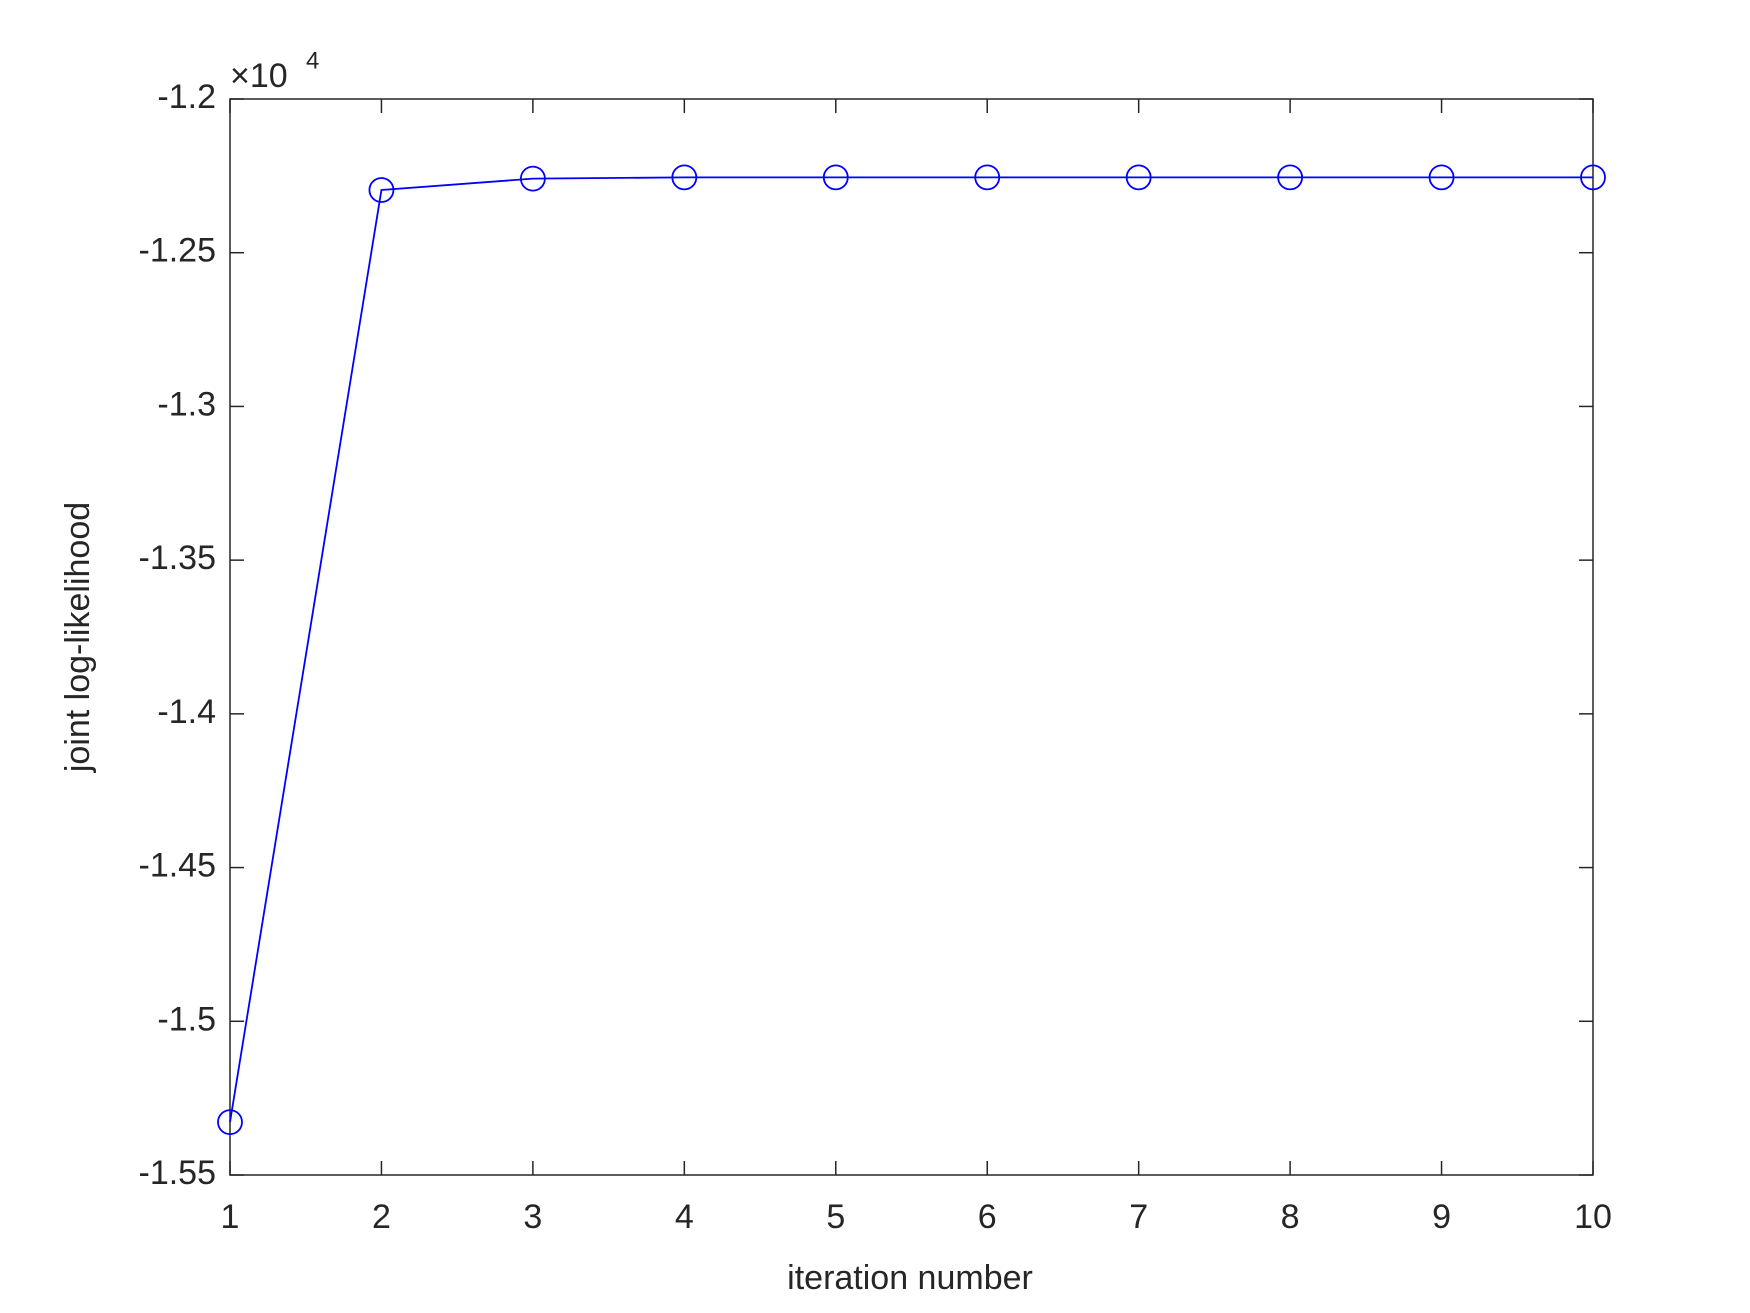  Describe the element at coordinates (1290, 1217) in the screenshot. I see `x-tick-label: 8` at that location.